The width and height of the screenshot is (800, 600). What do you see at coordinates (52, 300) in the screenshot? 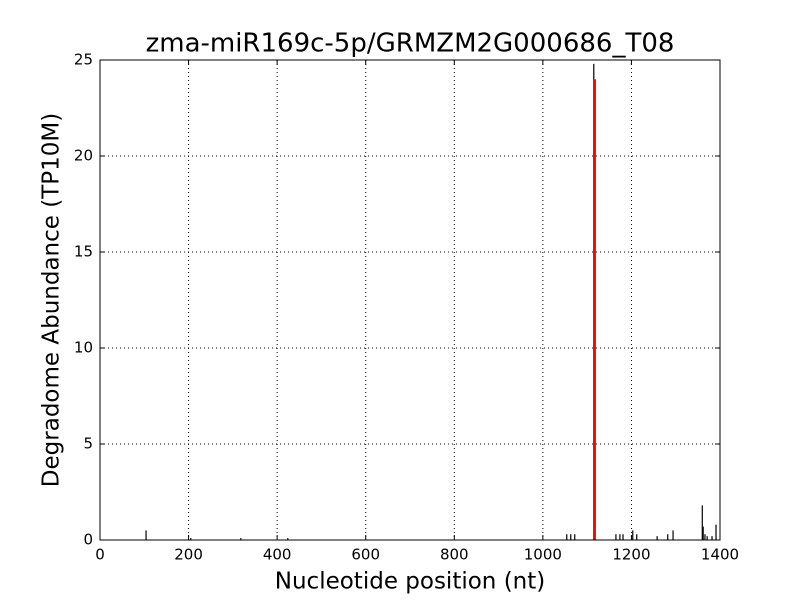
I see `y-axis-label: Degradome Abundance (TP10M)` at bounding box center [52, 300].